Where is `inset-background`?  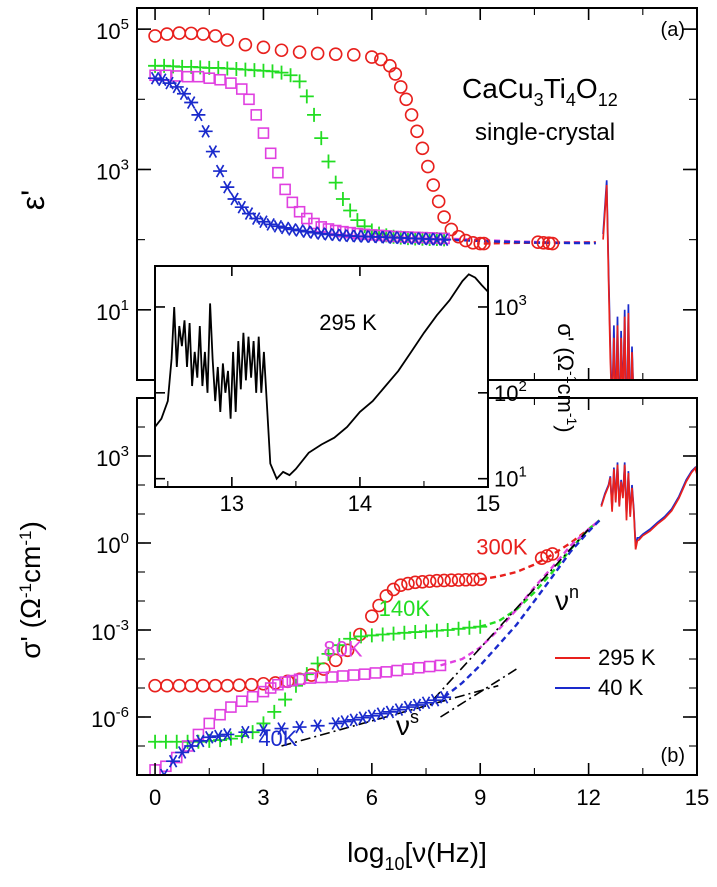 inset-background is located at coordinates (321, 376).